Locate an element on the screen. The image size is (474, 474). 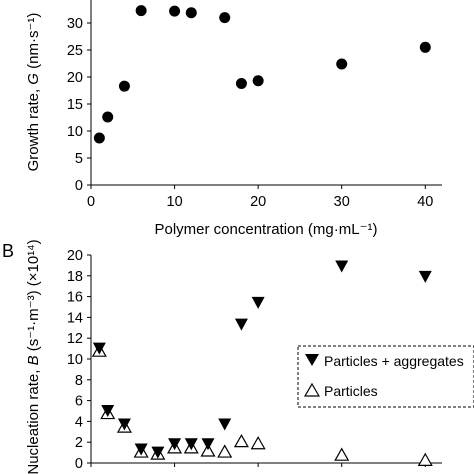
panel-b-y-tick-label: 8 is located at coordinates (79, 381).